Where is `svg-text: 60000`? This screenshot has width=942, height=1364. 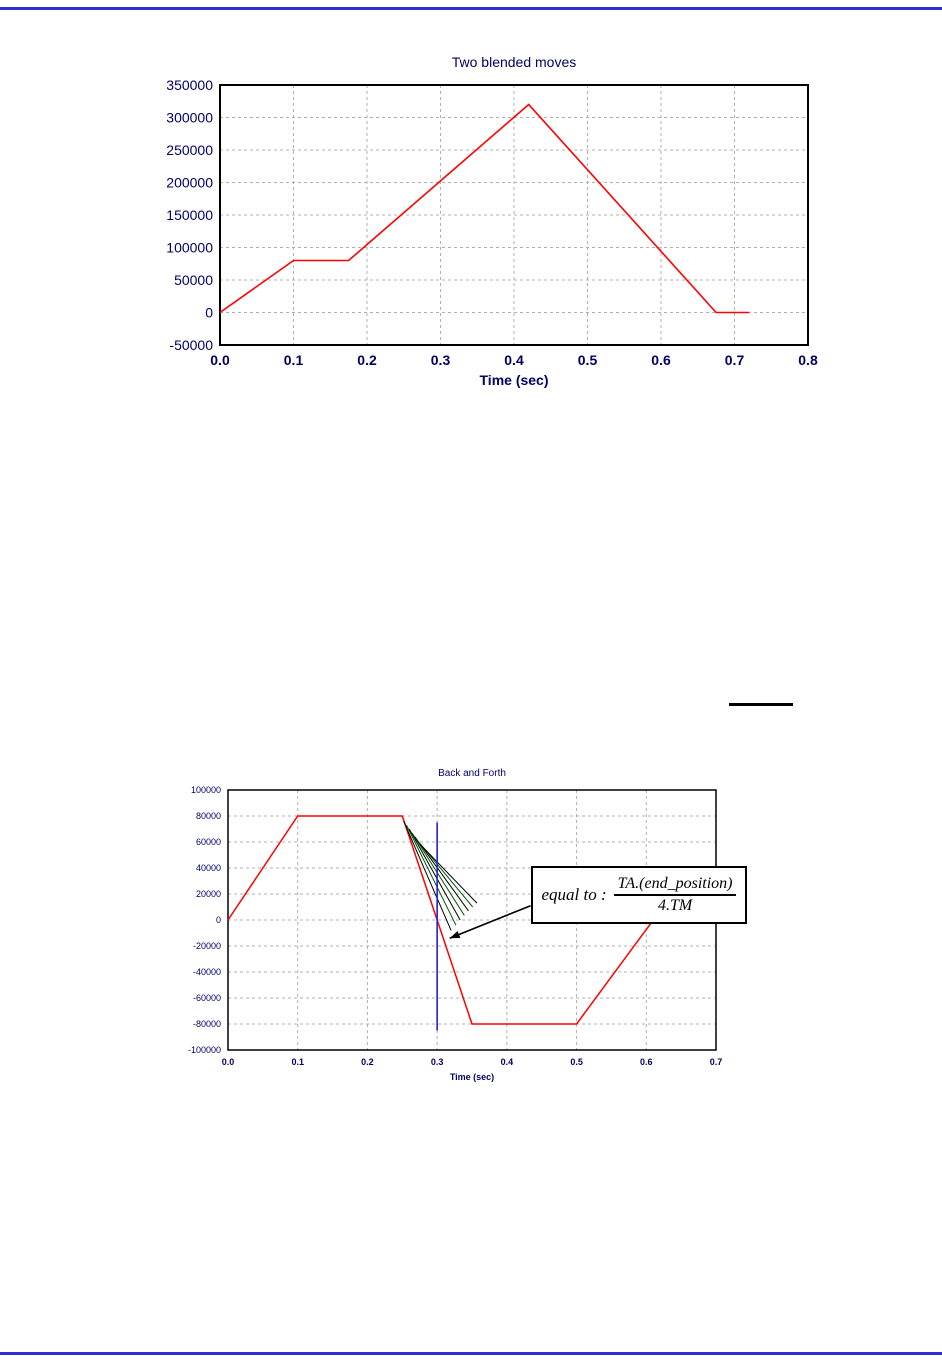 svg-text: 60000 is located at coordinates (208, 842).